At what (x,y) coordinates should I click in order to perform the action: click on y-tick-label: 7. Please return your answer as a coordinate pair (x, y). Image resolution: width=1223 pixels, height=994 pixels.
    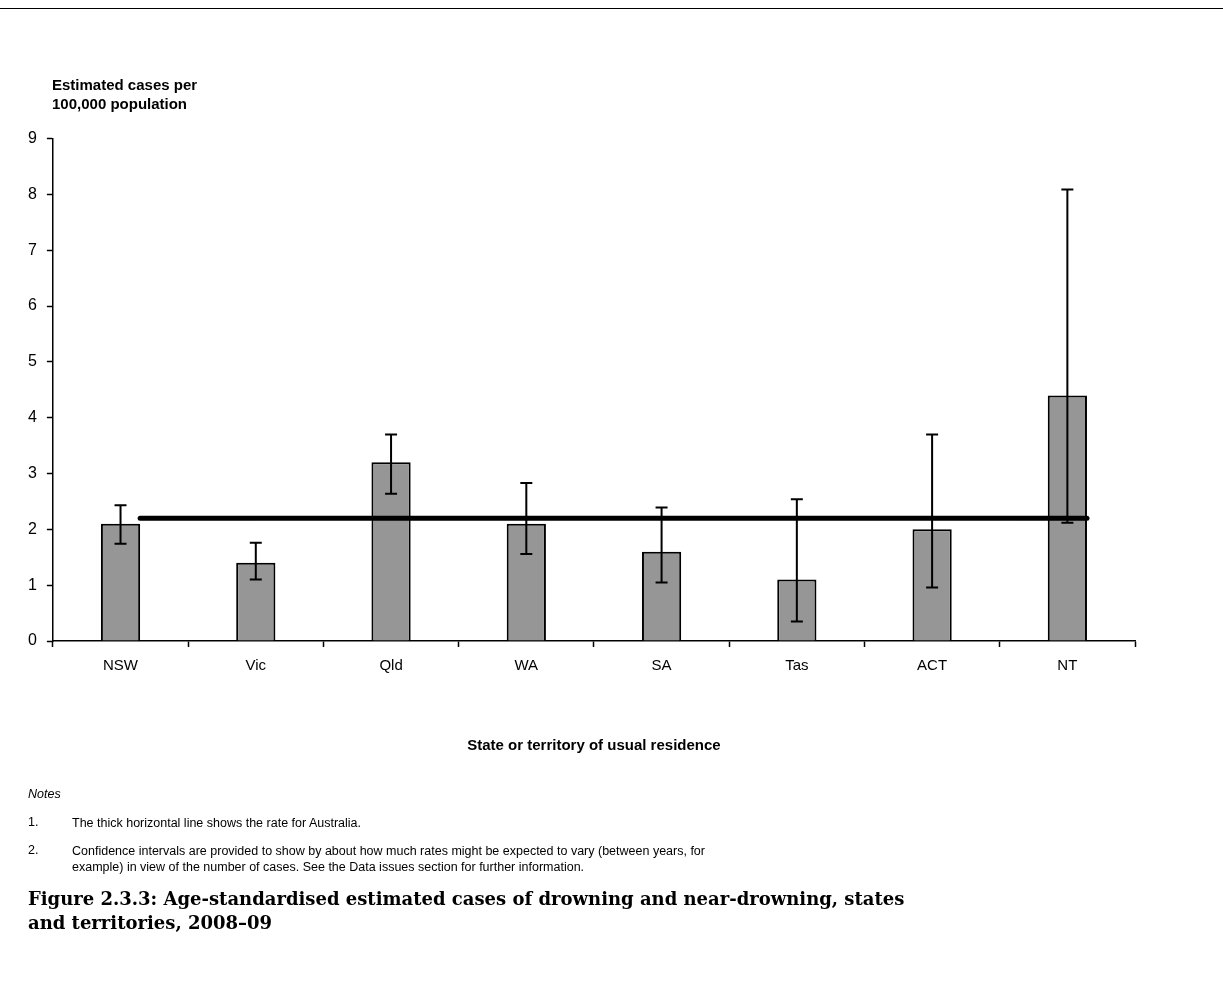
    Looking at the image, I should click on (32, 249).